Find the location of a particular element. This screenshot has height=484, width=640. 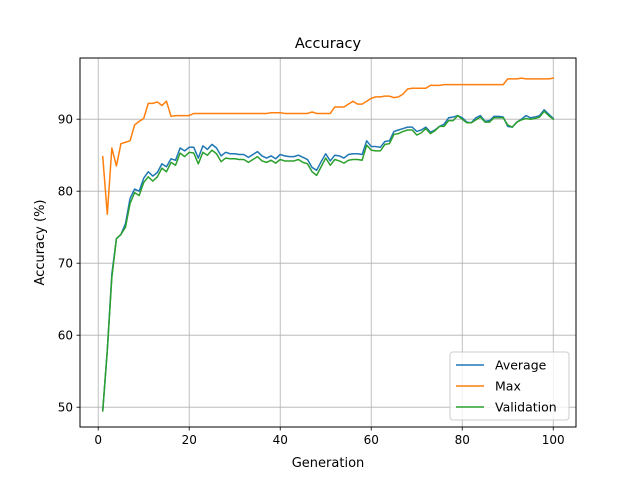

x-tick-label: 80 is located at coordinates (462, 440).